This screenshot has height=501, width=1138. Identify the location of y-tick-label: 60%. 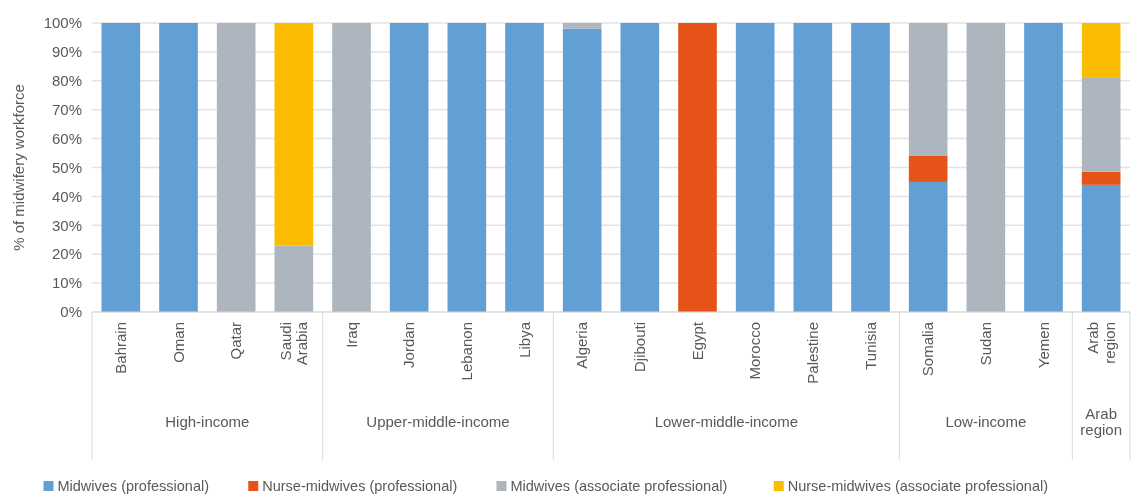
(66, 138).